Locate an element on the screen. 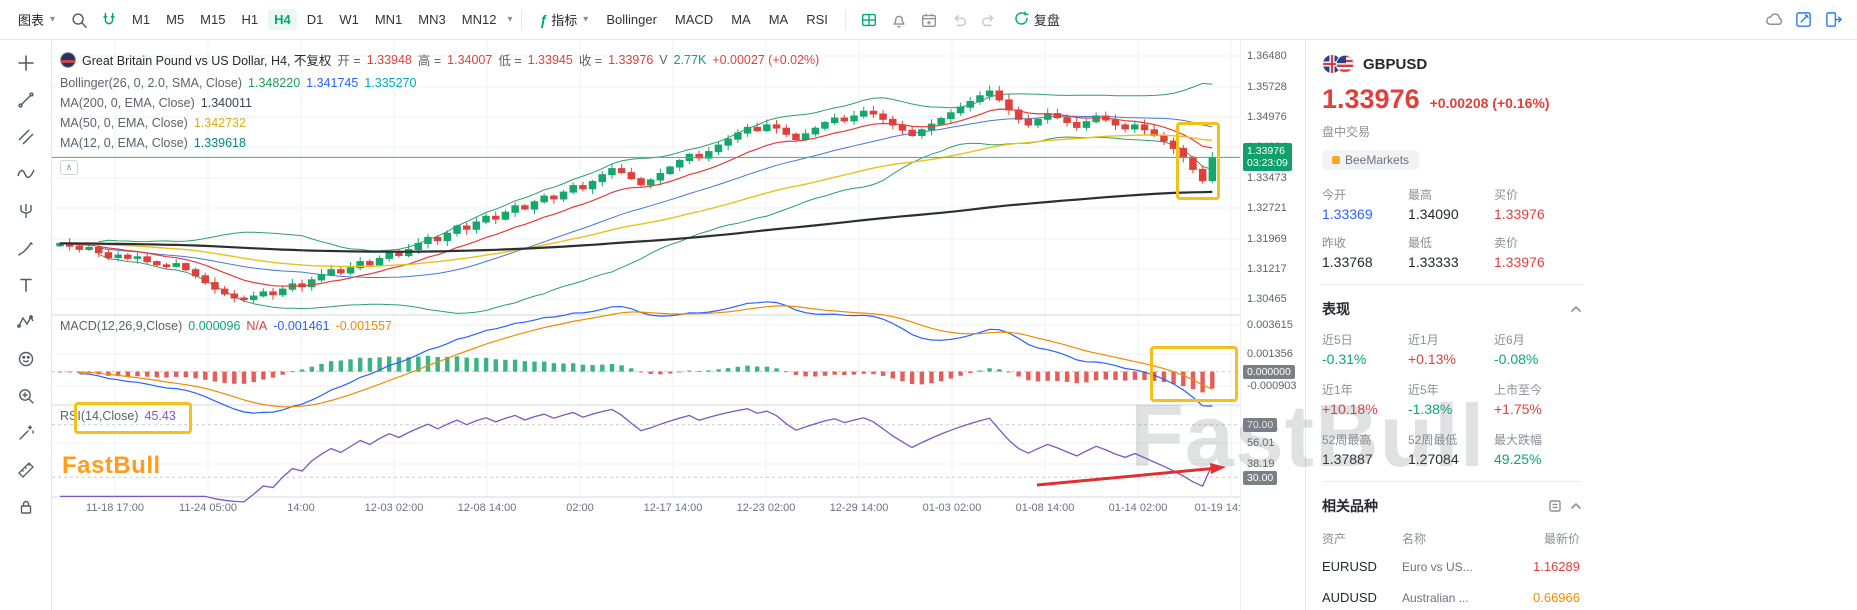  related-price: 0.66966 is located at coordinates (1556, 597).